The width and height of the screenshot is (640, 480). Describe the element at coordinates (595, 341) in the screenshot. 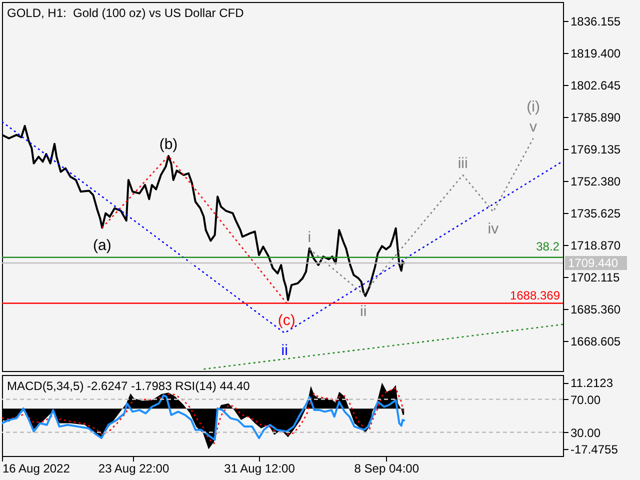

I see `y-tick-label: 1668.605` at that location.